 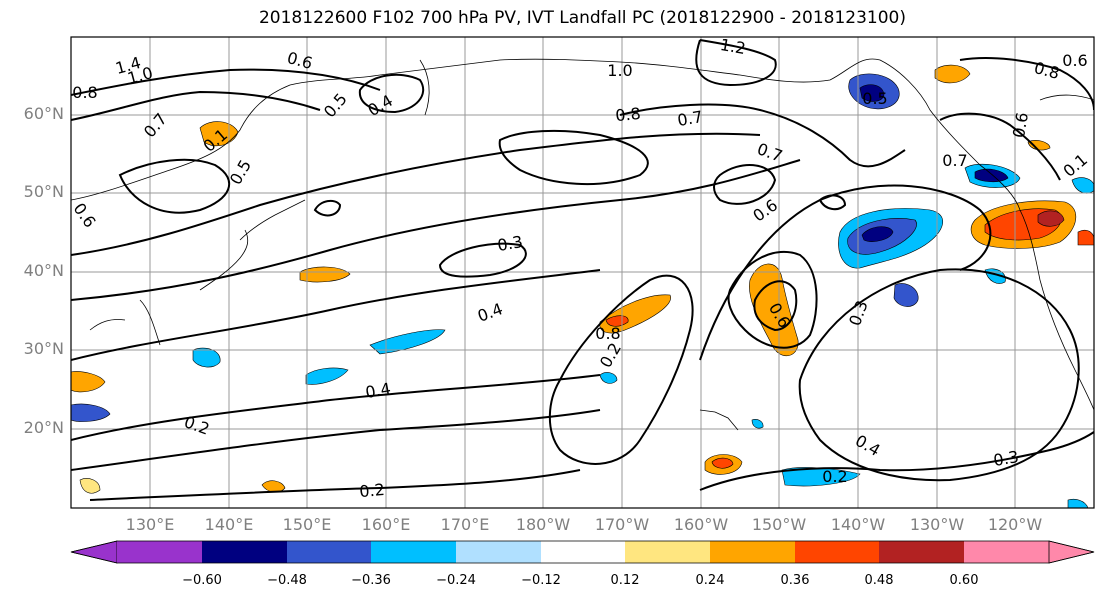 I want to click on fill-neg-jp-s, so click(x=206, y=357).